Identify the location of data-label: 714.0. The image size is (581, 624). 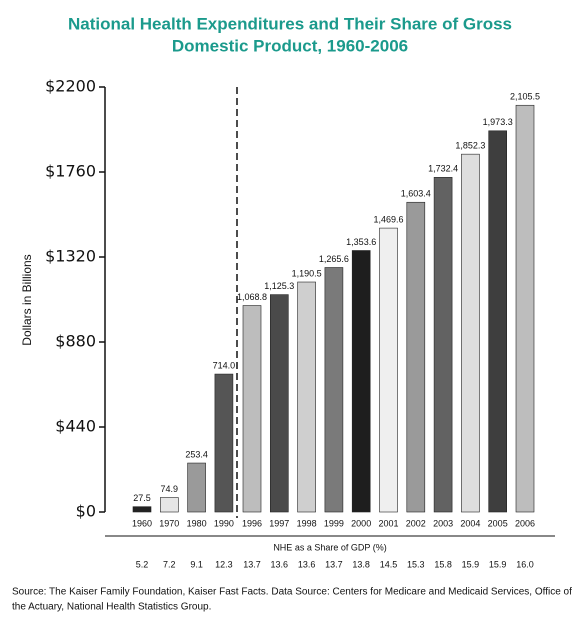
(224, 365).